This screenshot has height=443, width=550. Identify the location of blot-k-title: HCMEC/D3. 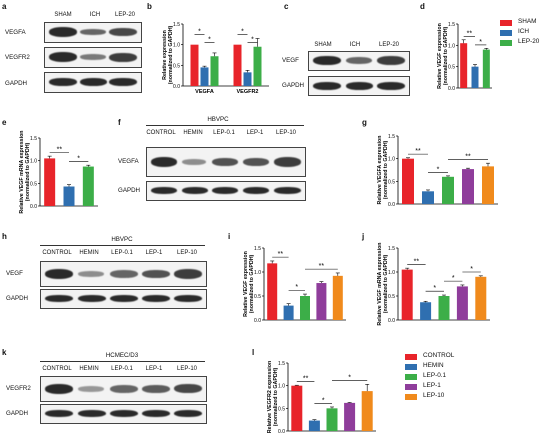
(122, 355).